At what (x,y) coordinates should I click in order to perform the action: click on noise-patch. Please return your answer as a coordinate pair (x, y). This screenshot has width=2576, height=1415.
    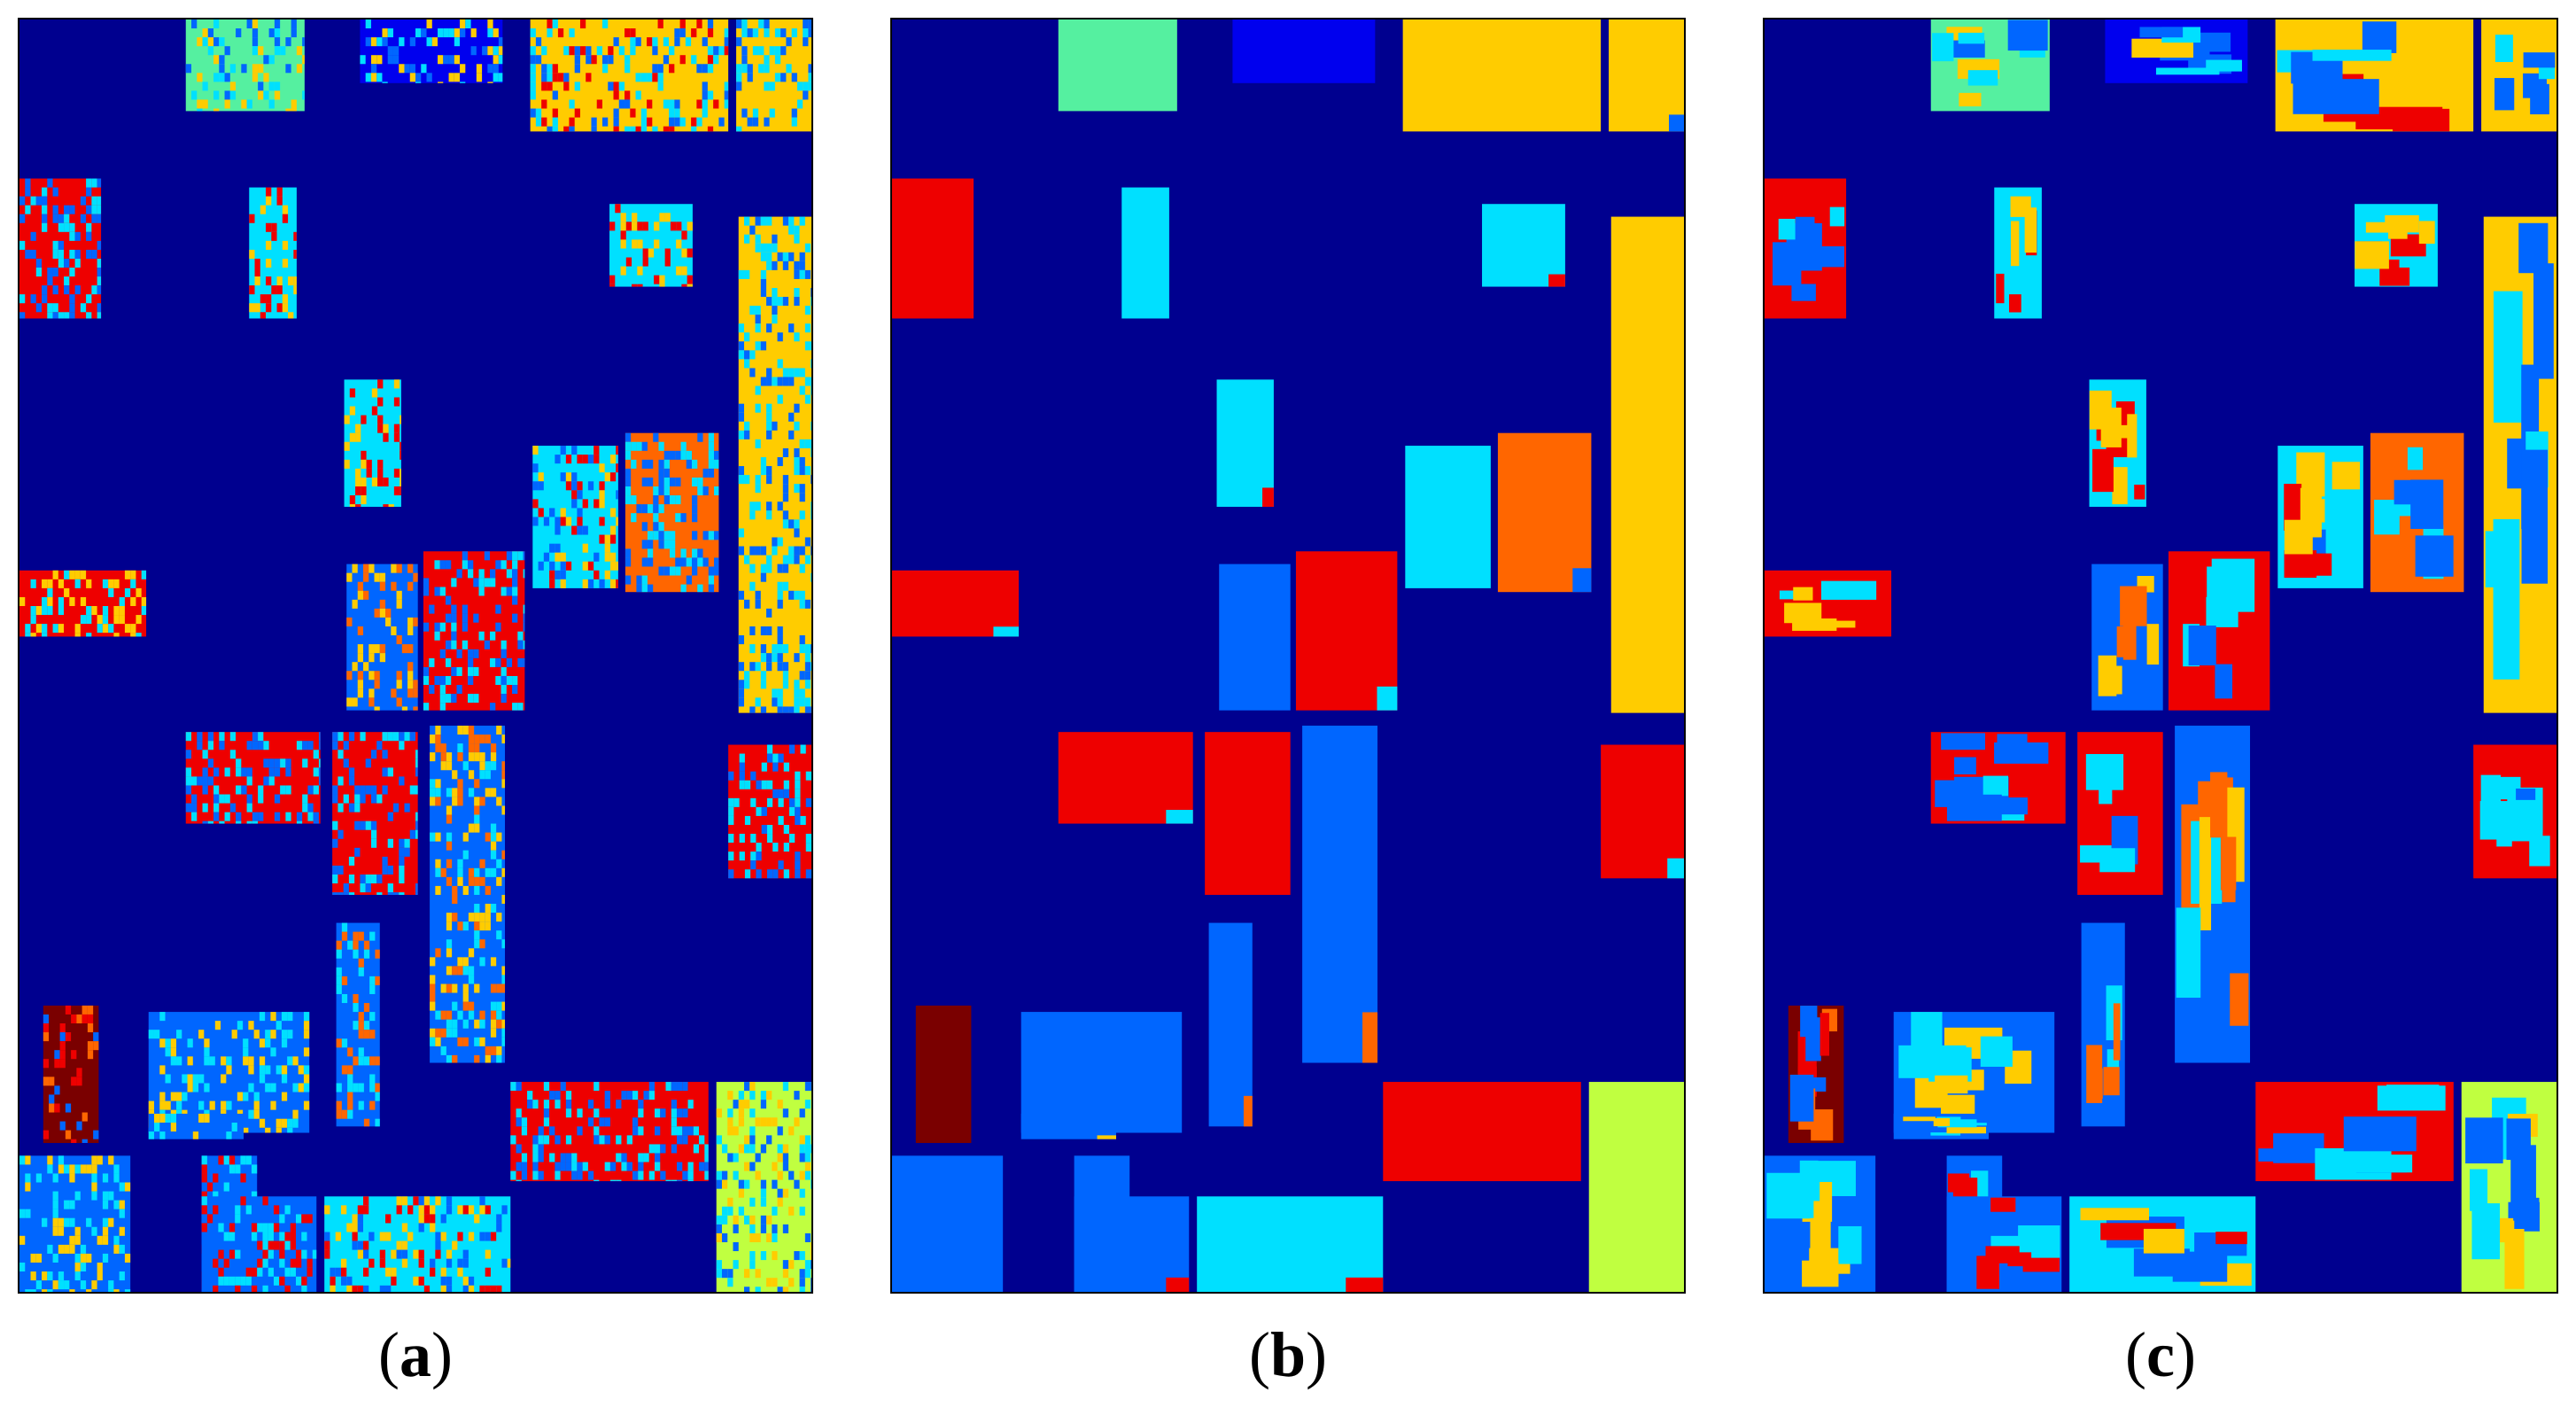
    Looking at the image, I should click on (2129, 642).